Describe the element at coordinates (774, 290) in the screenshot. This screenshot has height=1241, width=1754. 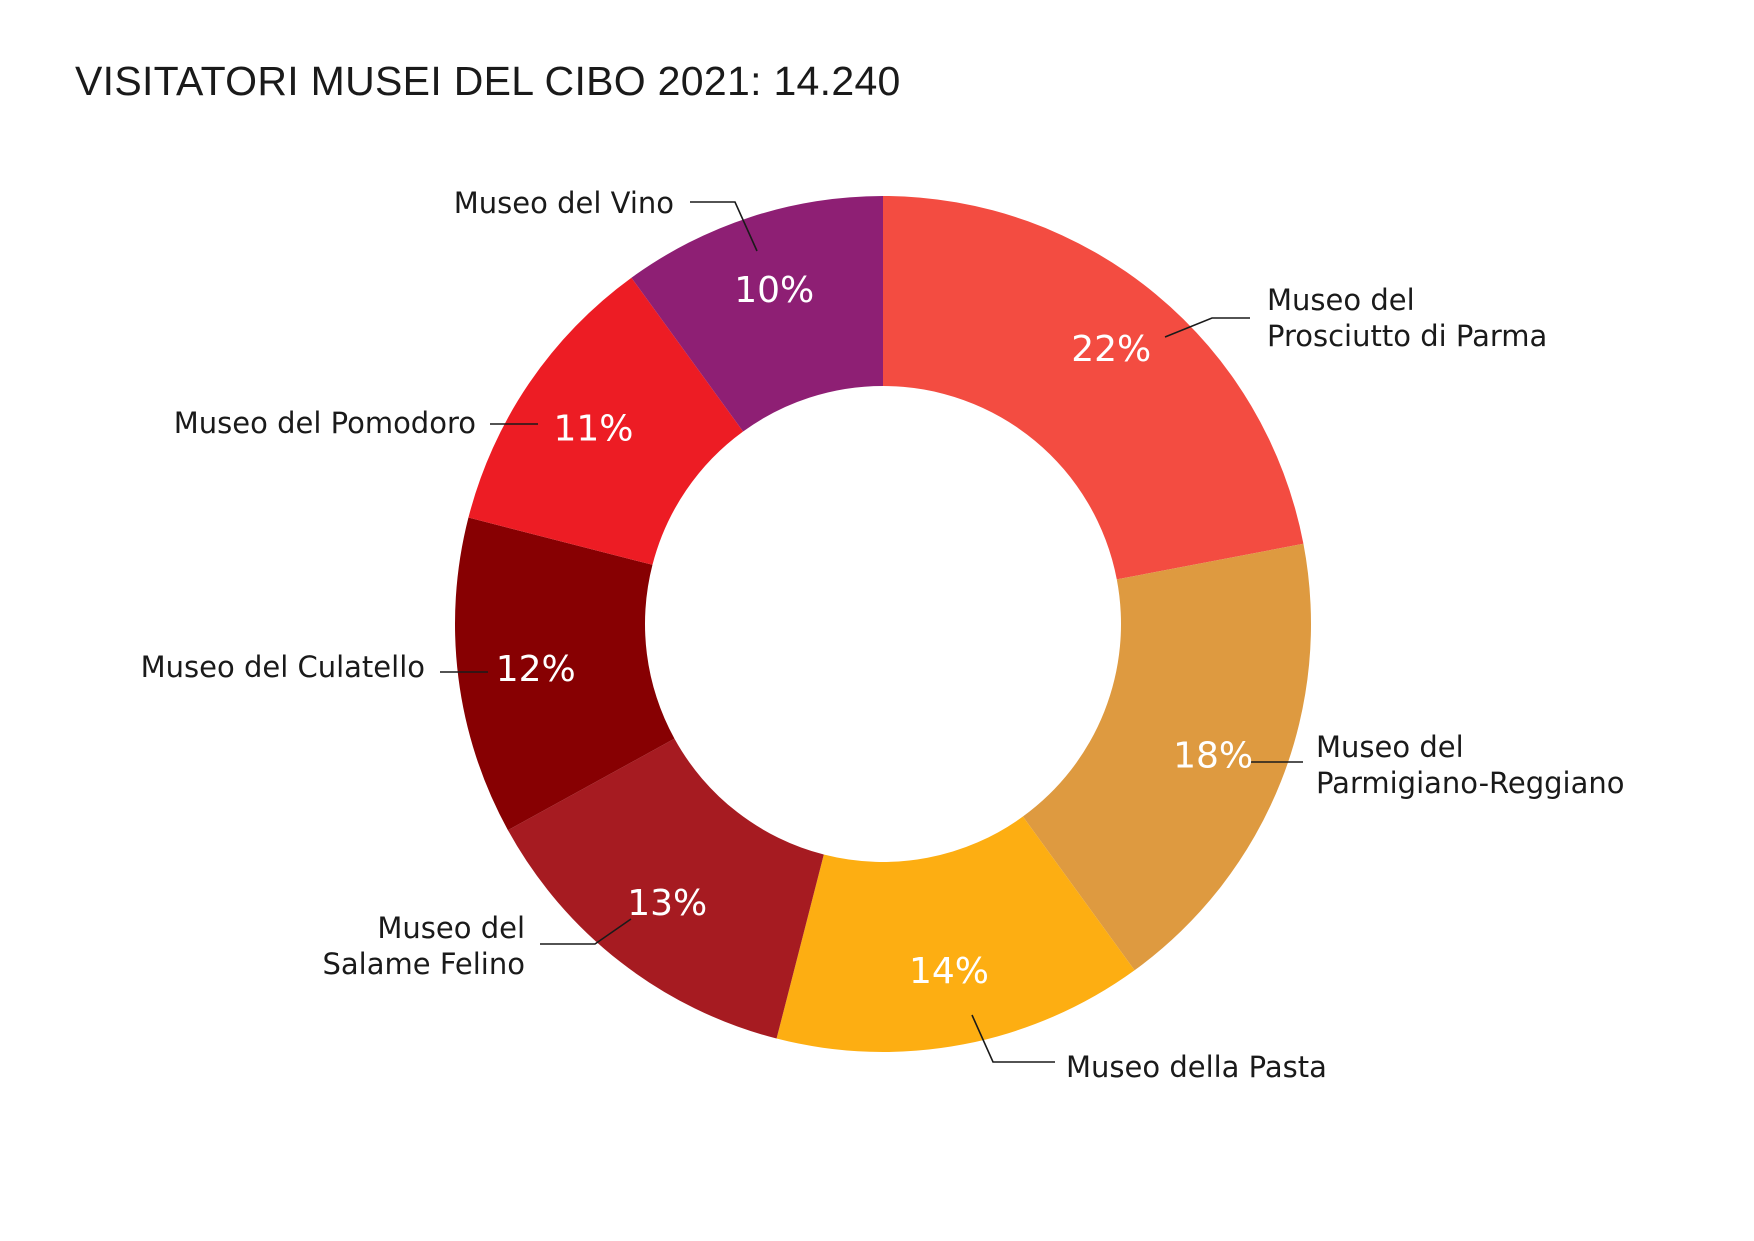
I see `slice-percent-label: 10%` at that location.